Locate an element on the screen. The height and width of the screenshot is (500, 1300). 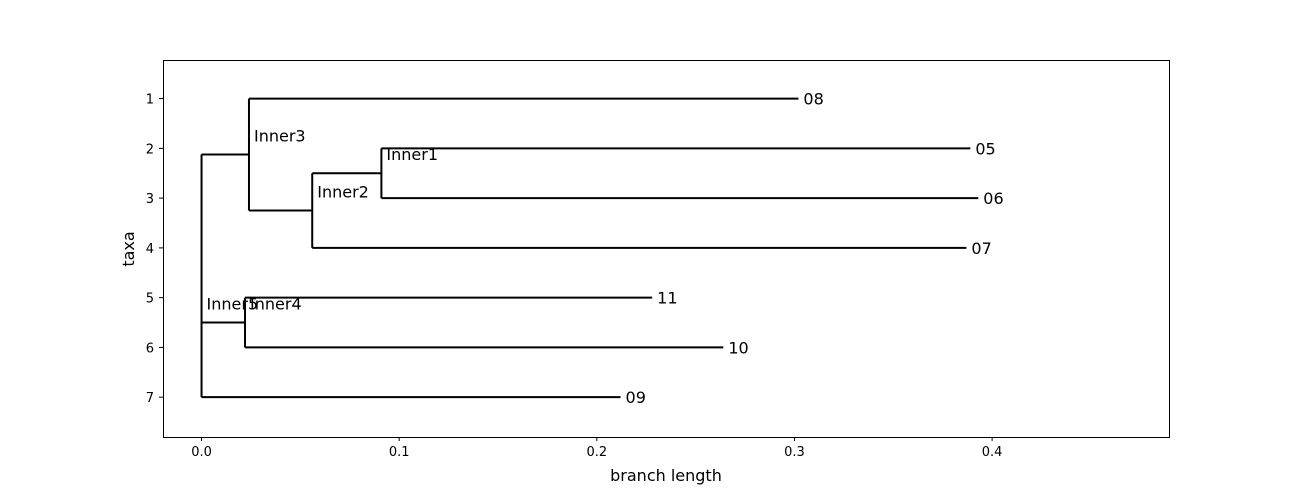
node-label-05: 05 is located at coordinates (985, 148).